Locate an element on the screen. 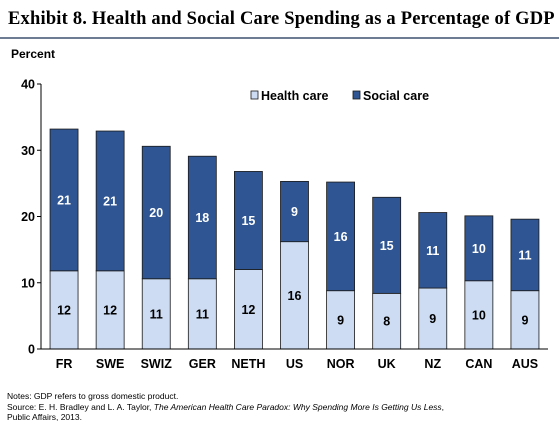 This screenshot has width=559, height=433. data-label-social-care: 20 is located at coordinates (156, 213).